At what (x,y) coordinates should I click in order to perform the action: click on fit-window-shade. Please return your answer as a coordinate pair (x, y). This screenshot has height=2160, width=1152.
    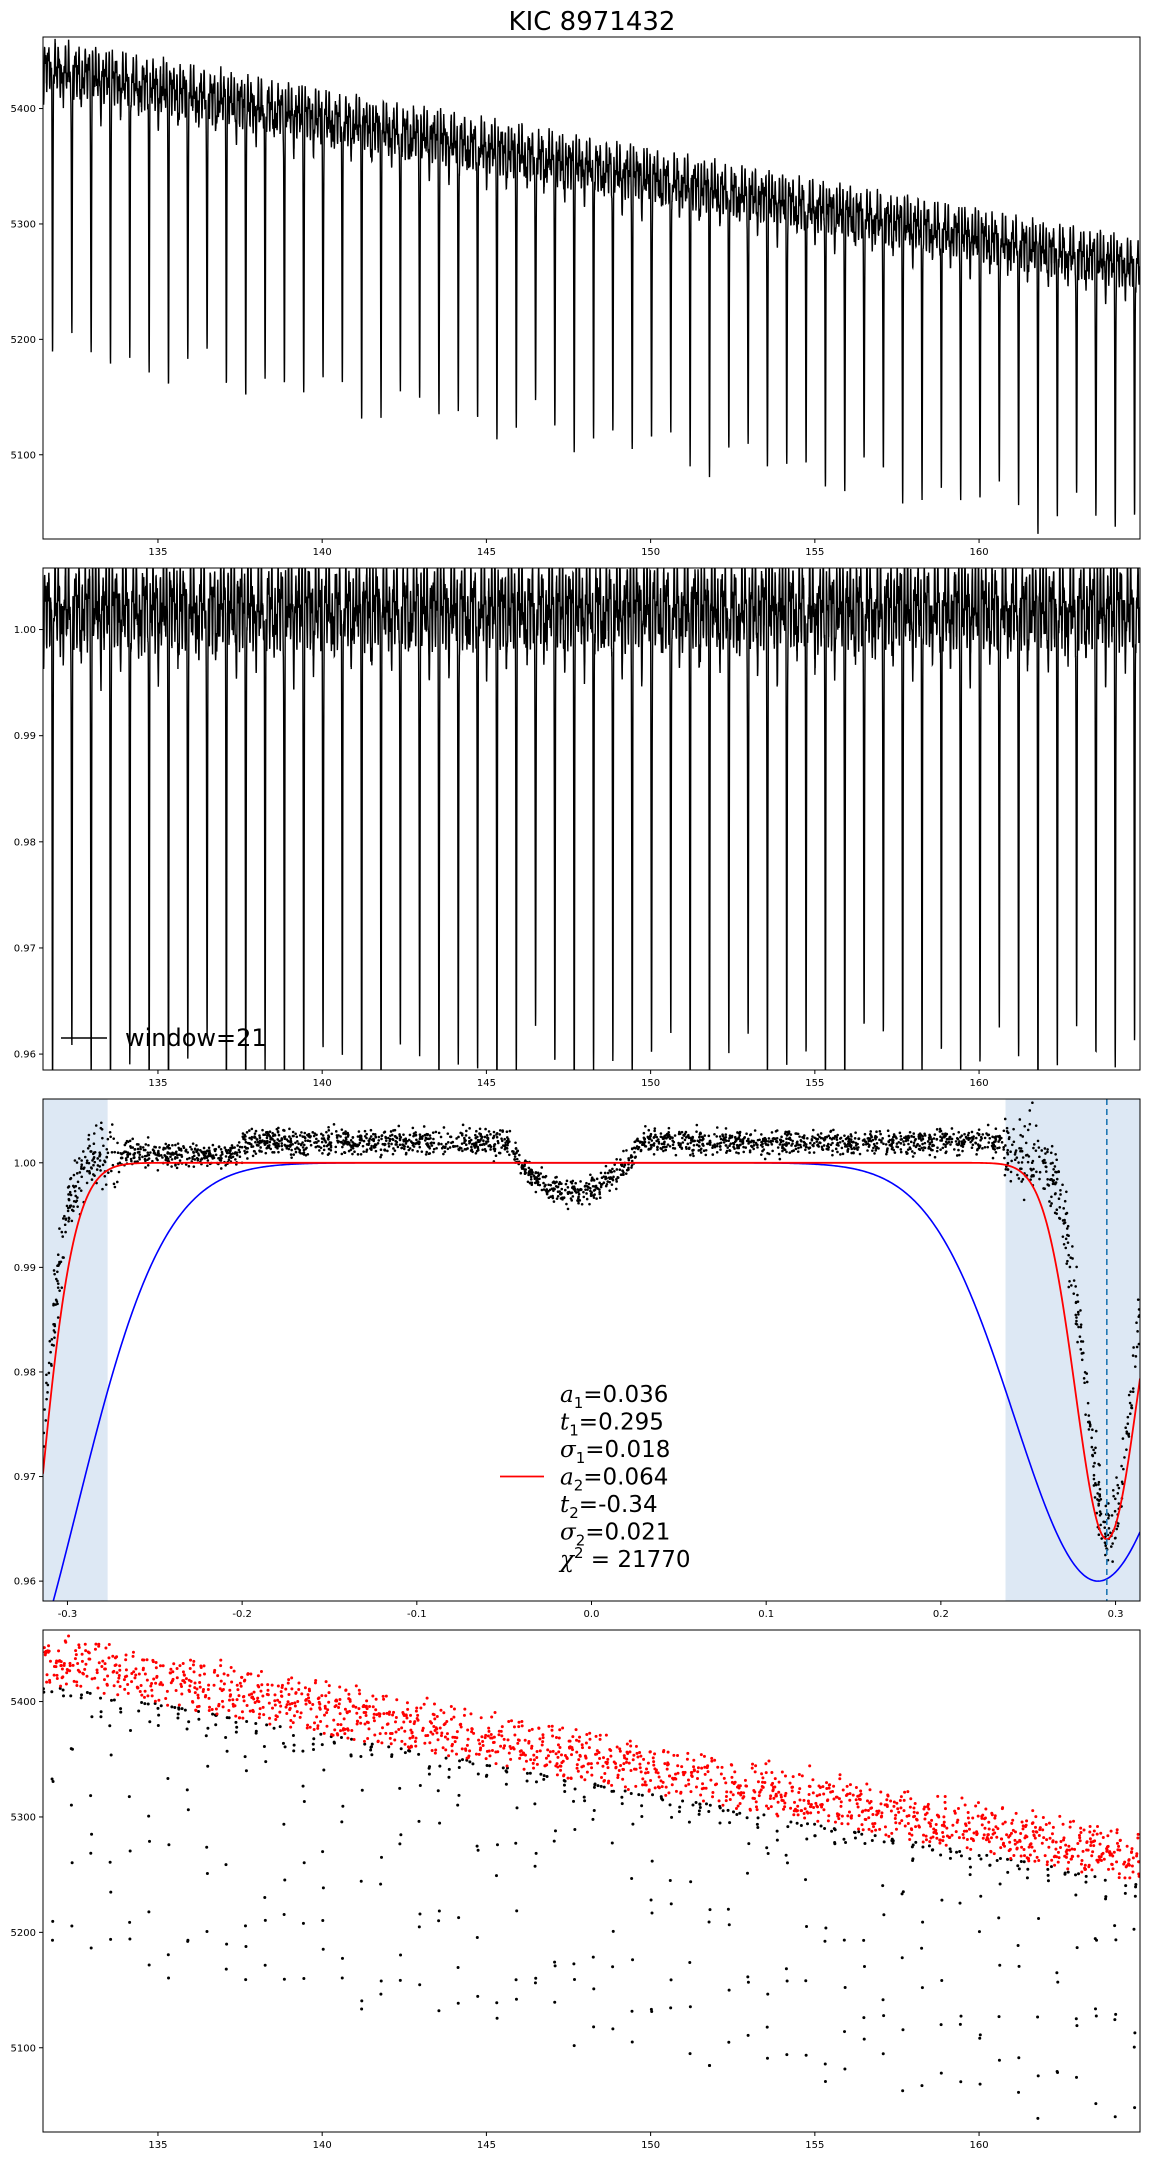
    Looking at the image, I should click on (75, 1350).